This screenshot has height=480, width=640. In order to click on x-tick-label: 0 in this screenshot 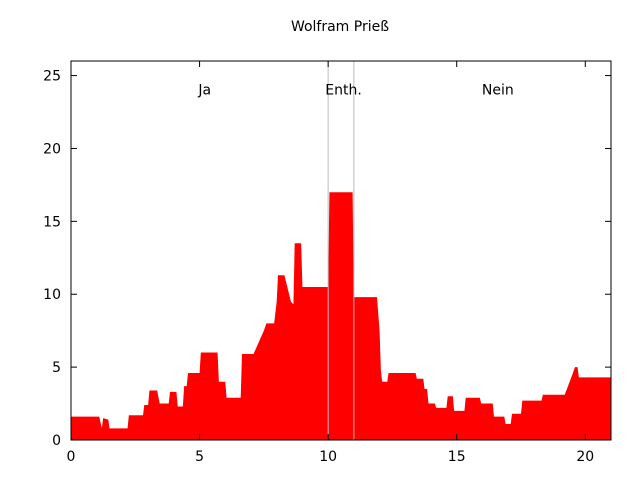, I will do `click(71, 457)`.